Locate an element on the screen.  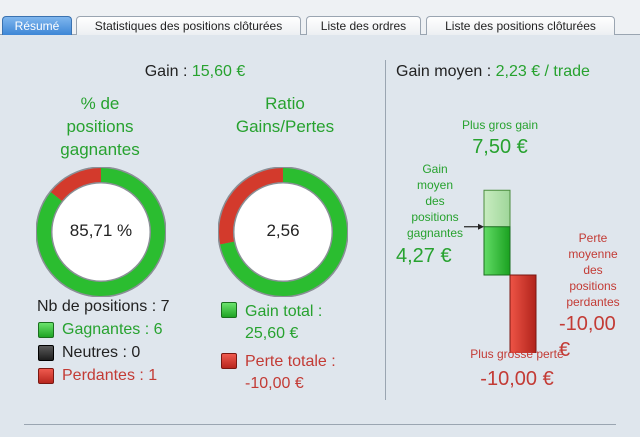
win-rate-title-line: positions is located at coordinates (100, 126).